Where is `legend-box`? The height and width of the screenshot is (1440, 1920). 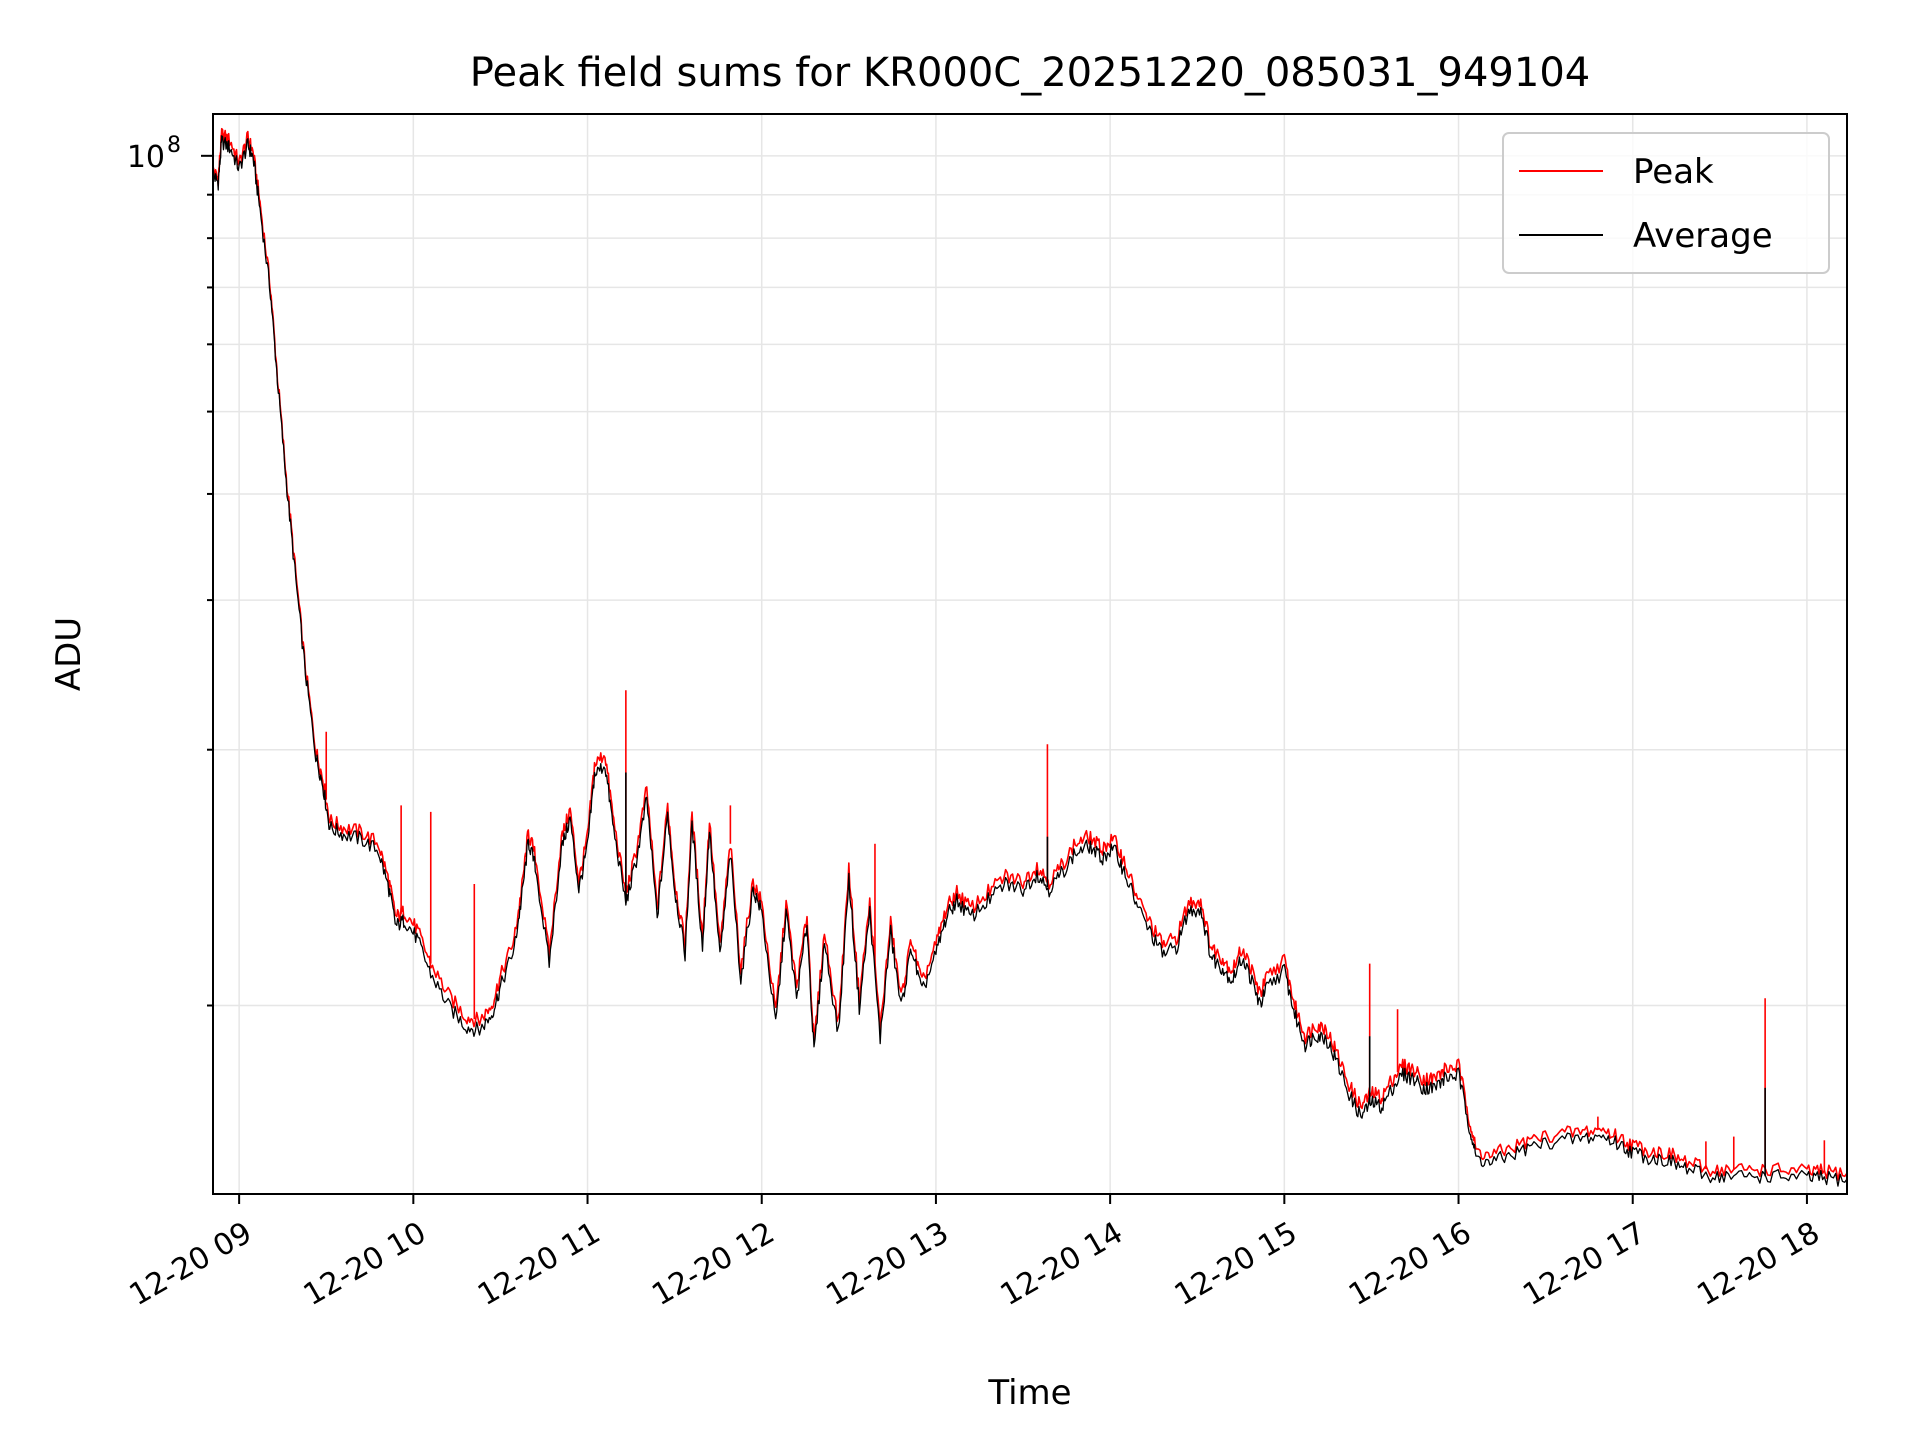 legend-box is located at coordinates (1666, 203).